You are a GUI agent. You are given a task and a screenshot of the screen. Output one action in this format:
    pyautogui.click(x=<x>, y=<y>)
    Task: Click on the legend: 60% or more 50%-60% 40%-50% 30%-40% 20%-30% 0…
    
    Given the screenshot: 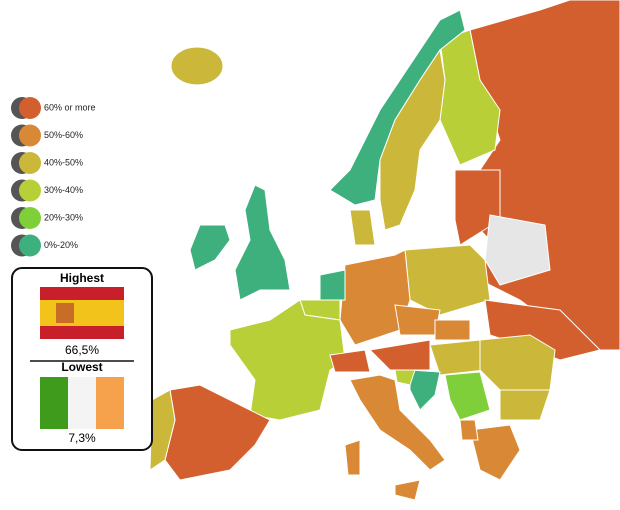 What is the action you would take?
    pyautogui.click(x=53, y=177)
    